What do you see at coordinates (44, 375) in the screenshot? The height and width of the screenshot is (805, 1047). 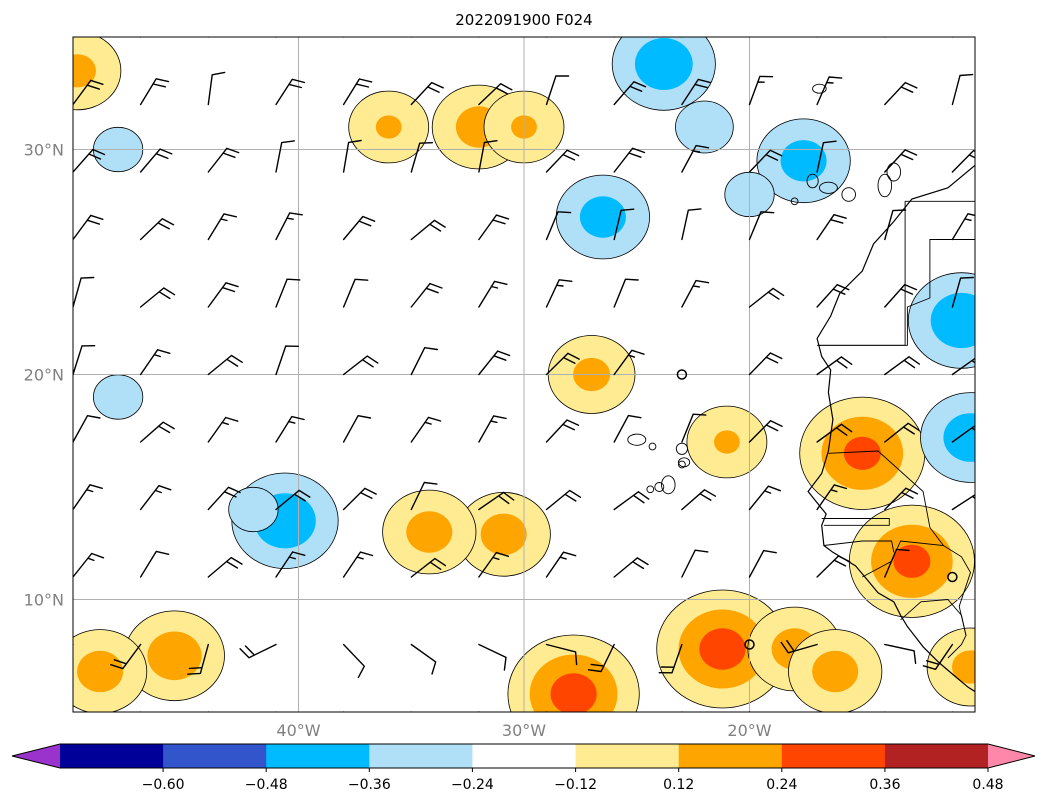 I see `y-tick-label-1: 20°N` at bounding box center [44, 375].